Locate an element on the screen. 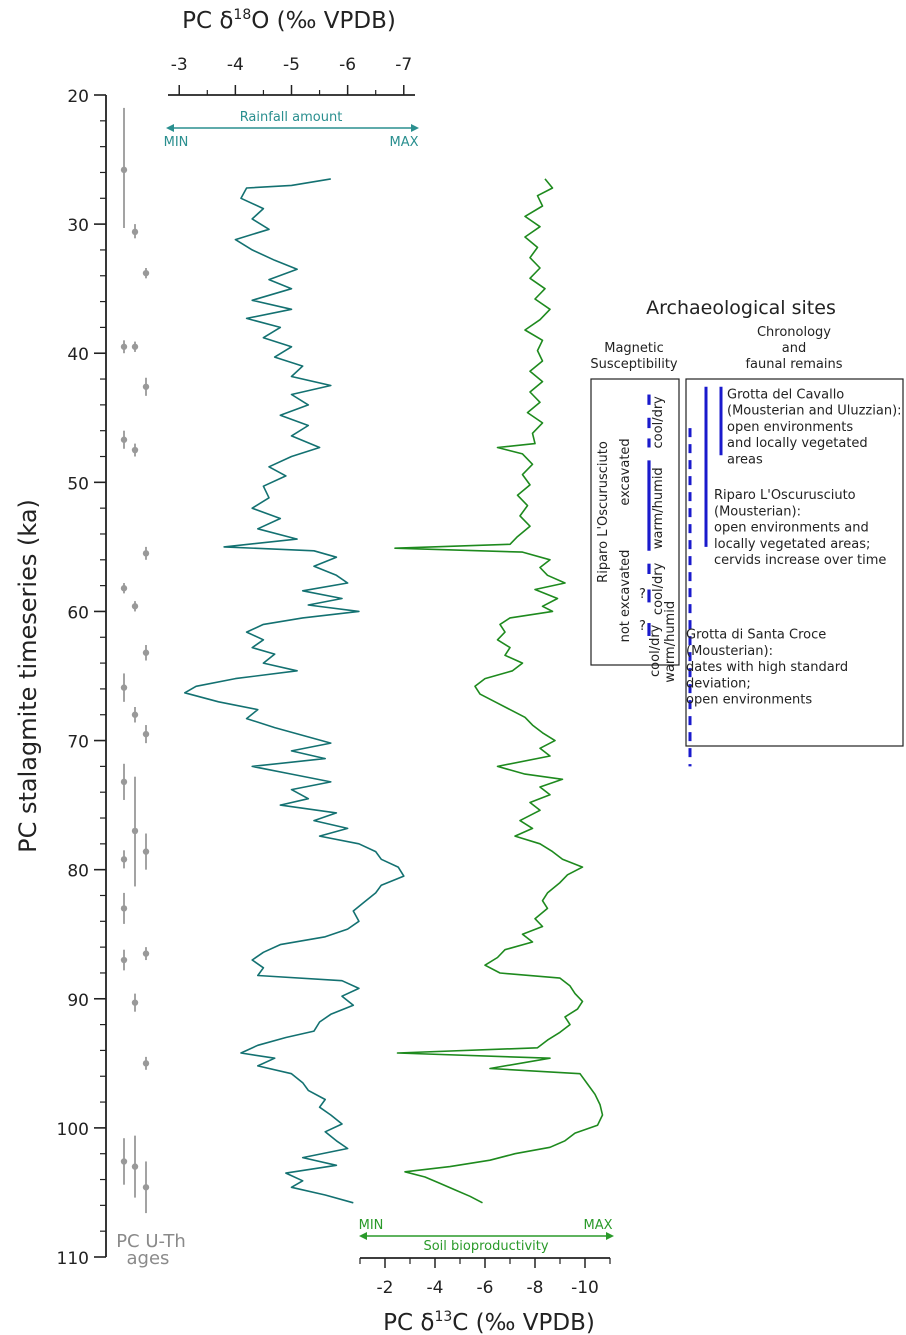 The image size is (906, 1335). top-axis-ticks: -3 -4 -5 -6 -7 is located at coordinates (291, 75).